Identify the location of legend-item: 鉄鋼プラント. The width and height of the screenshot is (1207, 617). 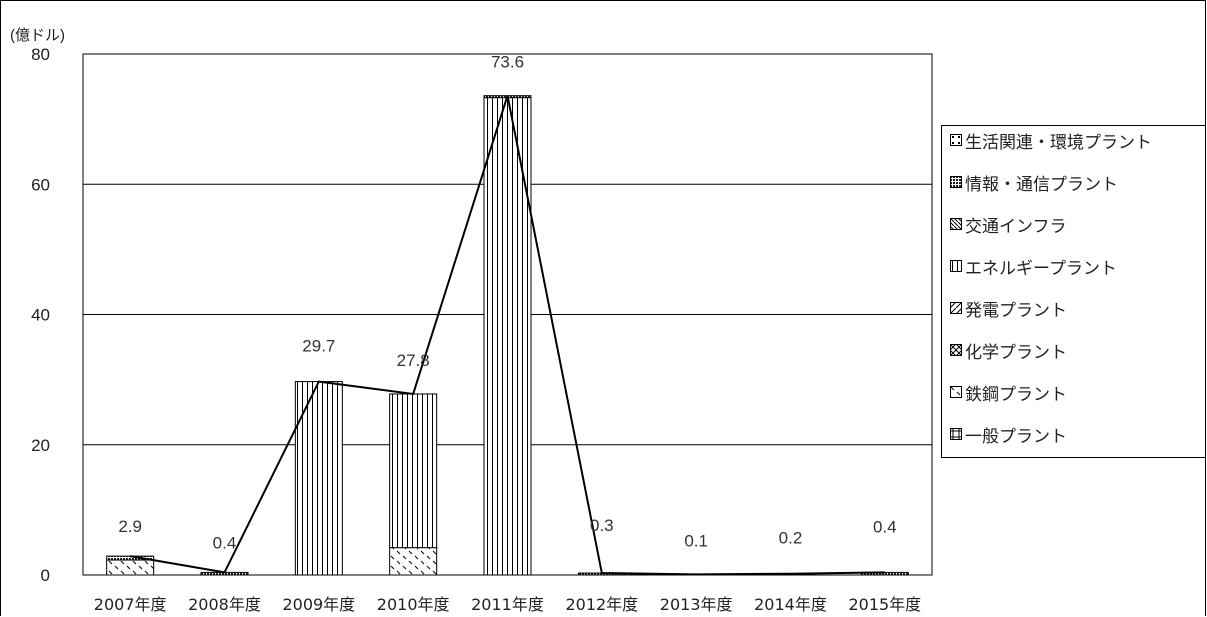
(1008, 392).